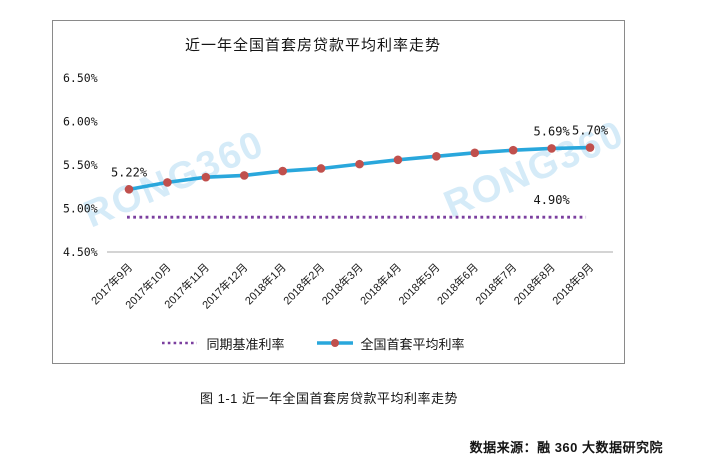 The image size is (715, 465). Describe the element at coordinates (566, 447) in the screenshot. I see `data-source: 数据来源：融 360 大数据研究院` at that location.